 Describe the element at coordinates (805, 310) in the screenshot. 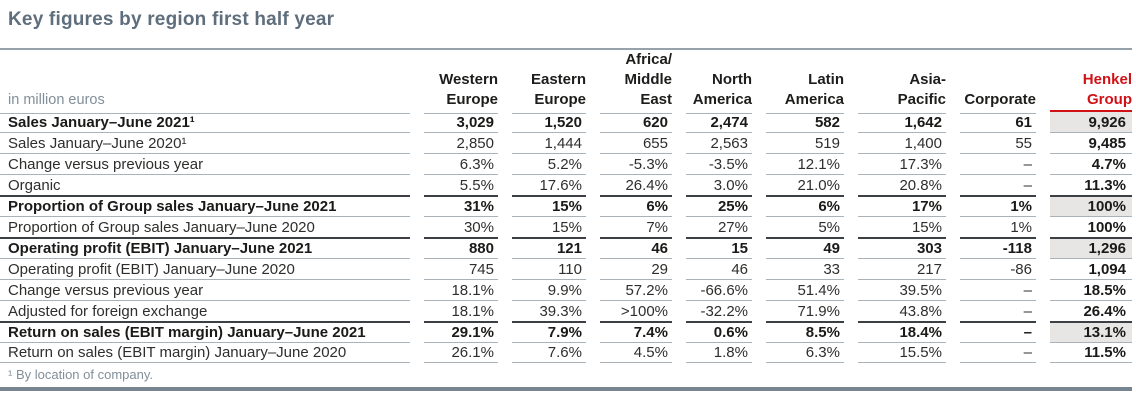

I see `value-cell: 71.9%` at that location.